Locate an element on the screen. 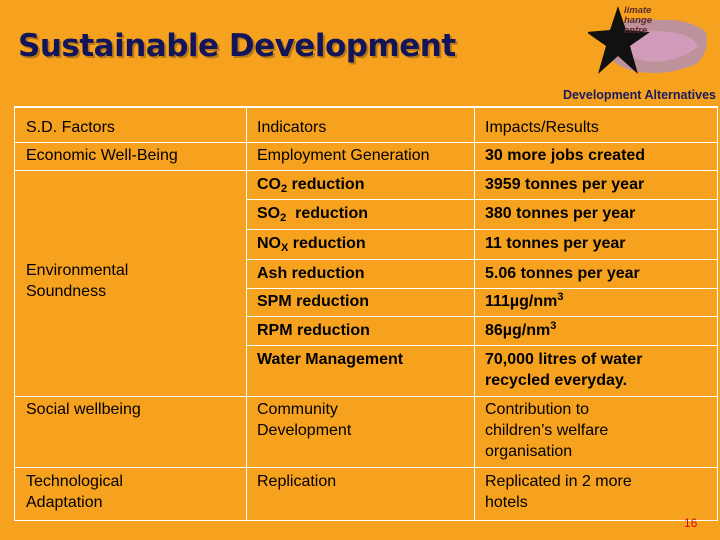 This screenshot has height=540, width=720. indicator-replication: Replication is located at coordinates (297, 481).